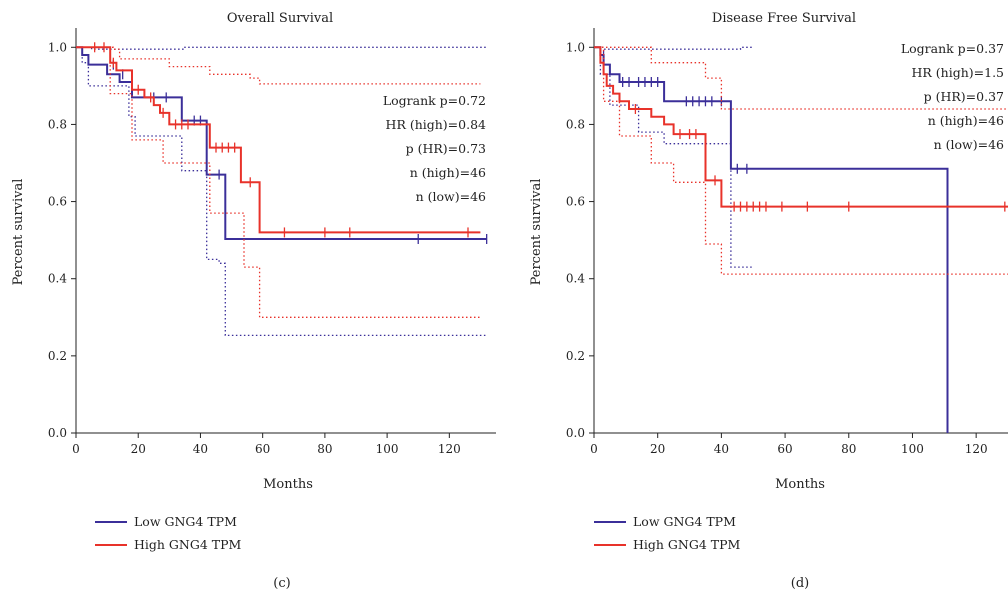 Image resolution: width=1008 pixels, height=603 pixels. I want to click on chart-title: Overall Survival, so click(280, 18).